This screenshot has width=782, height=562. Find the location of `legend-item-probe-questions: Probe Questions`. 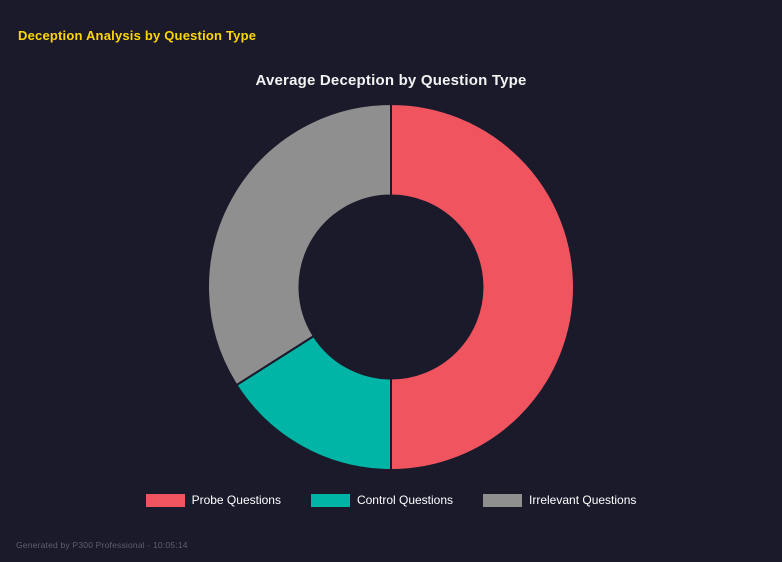

legend-item-probe-questions: Probe Questions is located at coordinates (213, 500).